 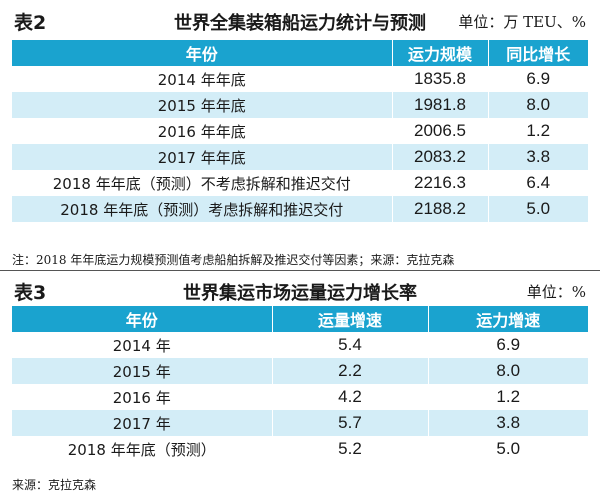 What do you see at coordinates (507, 423) in the screenshot?
I see `capacity-growth-cell: 3.8` at bounding box center [507, 423].